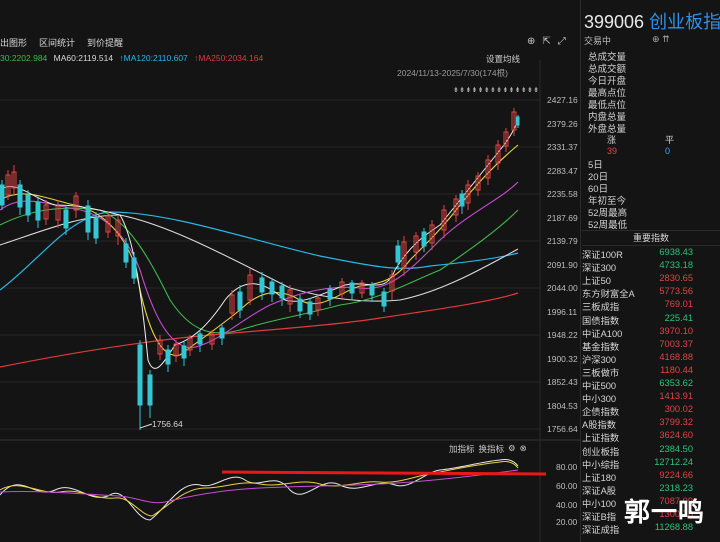 Image resolution: width=720 pixels, height=542 pixels. I want to click on chart-toolbar-icons: ⊕ ⇱ ⤢, so click(546, 41).